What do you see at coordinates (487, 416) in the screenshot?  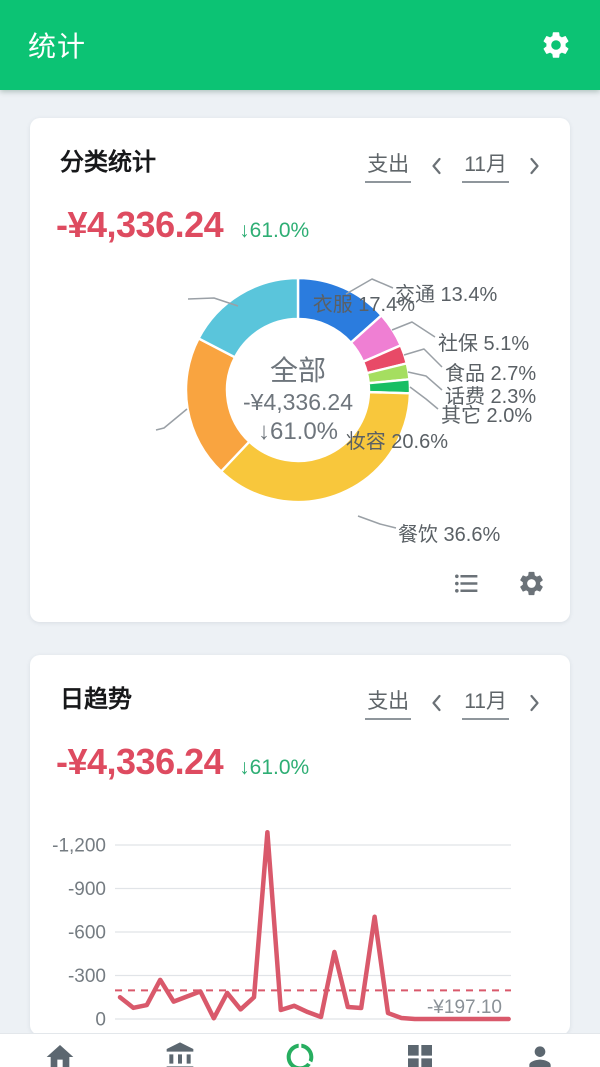 I see `slice-label: 其它 2.0%` at bounding box center [487, 416].